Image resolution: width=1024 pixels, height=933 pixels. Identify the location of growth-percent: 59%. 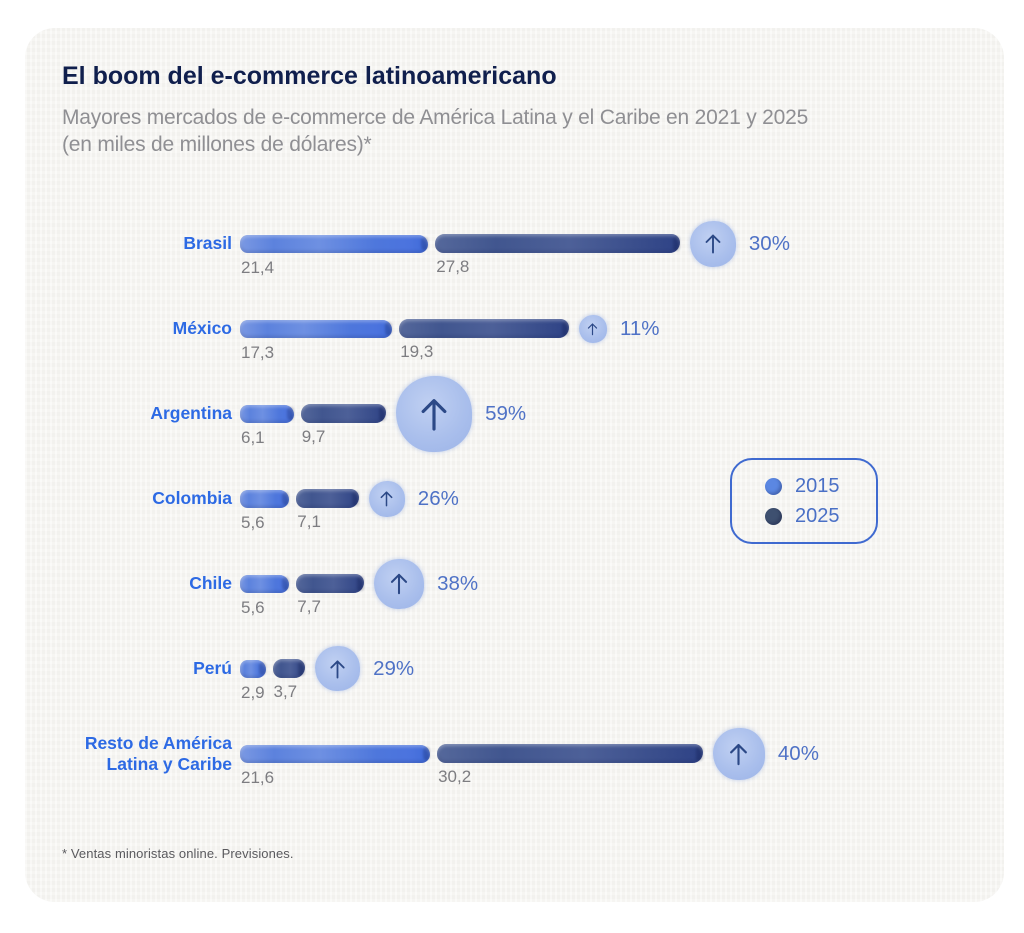
(506, 413).